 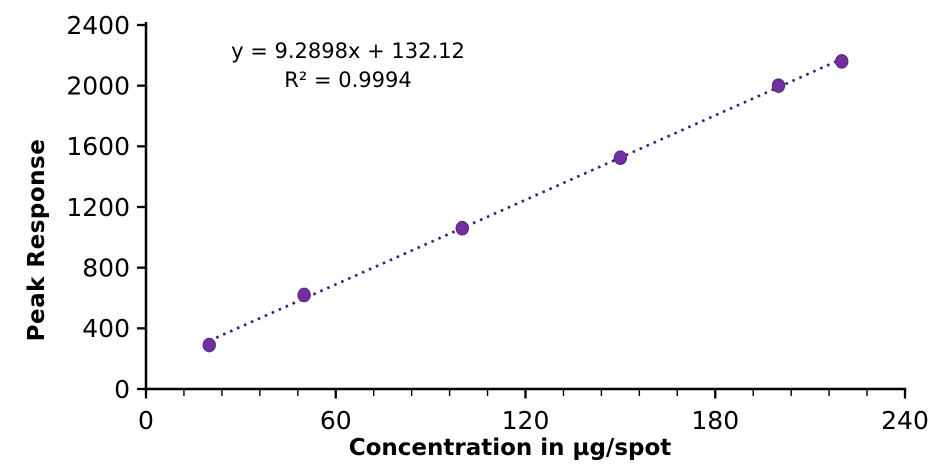 What do you see at coordinates (106, 328) in the screenshot?
I see `y-tick-label: 400` at bounding box center [106, 328].